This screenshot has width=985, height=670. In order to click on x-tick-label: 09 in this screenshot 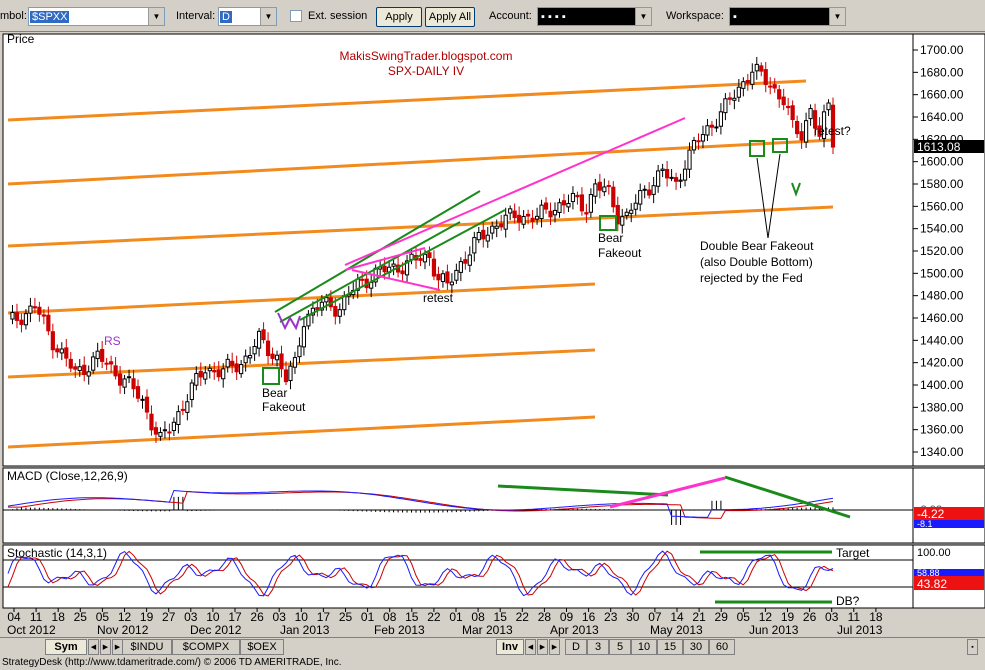, I will do `click(567, 617)`.